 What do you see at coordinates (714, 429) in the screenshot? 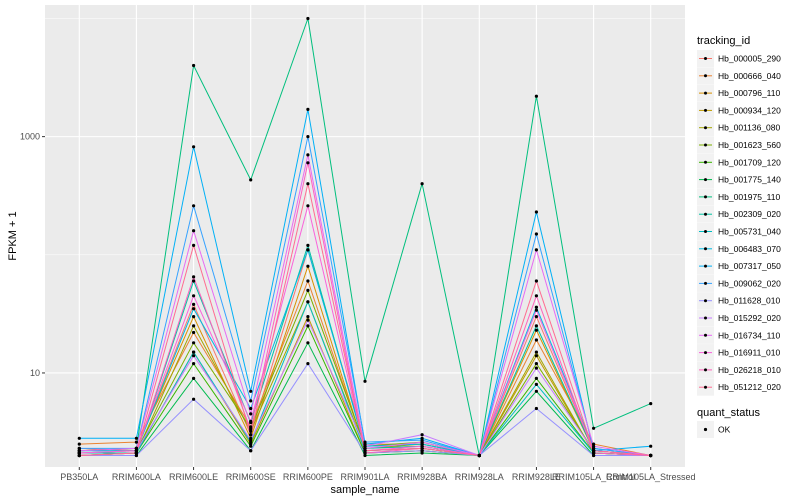
I see `shape-legend-items: OK` at bounding box center [714, 429].